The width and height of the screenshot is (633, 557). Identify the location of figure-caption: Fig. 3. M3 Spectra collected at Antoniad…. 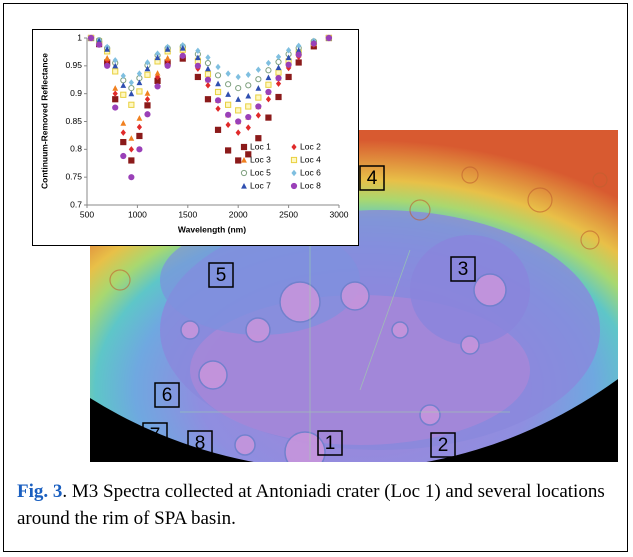
(317, 505).